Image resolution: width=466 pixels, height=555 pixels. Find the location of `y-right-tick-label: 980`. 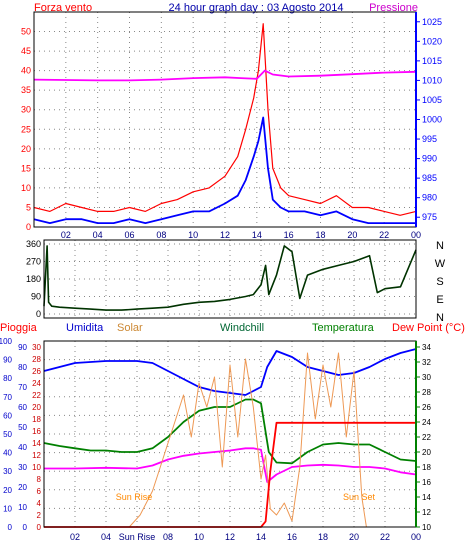

y-right-tick-label: 980 is located at coordinates (429, 198).